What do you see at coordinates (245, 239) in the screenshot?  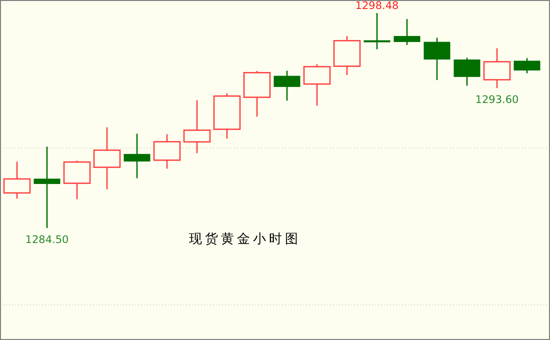 I see `text: 现货黄金小时图` at bounding box center [245, 239].